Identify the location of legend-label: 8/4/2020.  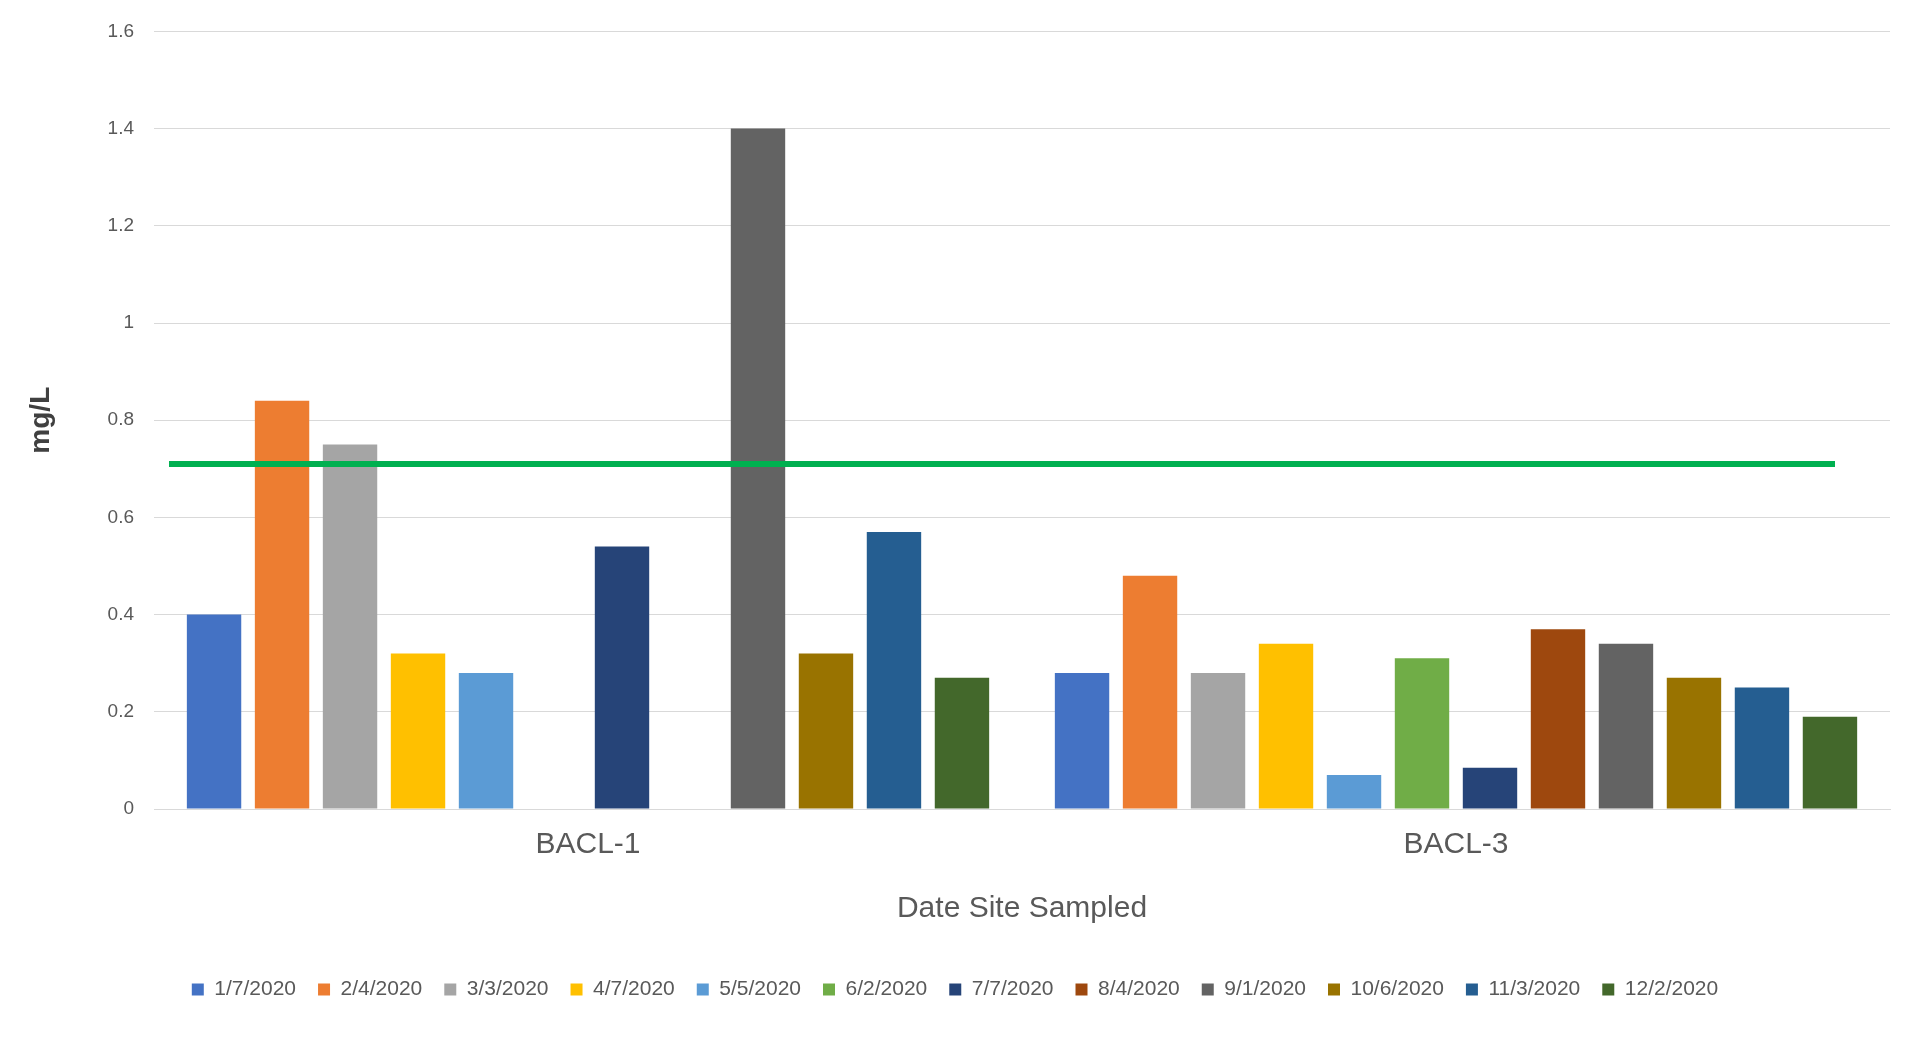
(1139, 988).